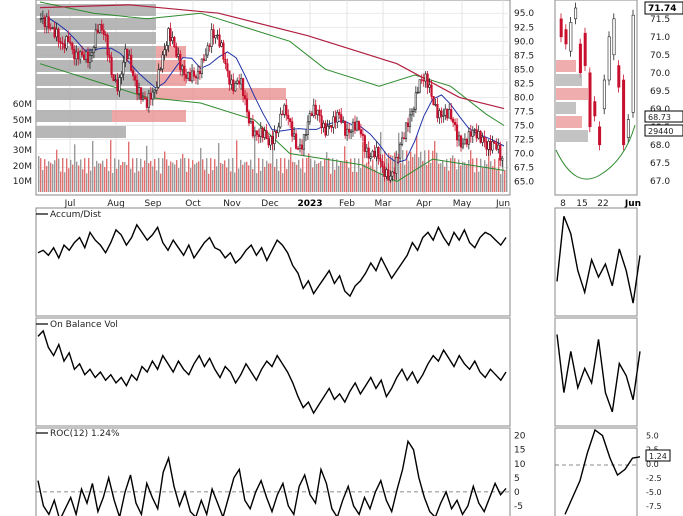  I want to click on x-tick-label: Mar, so click(383, 204).